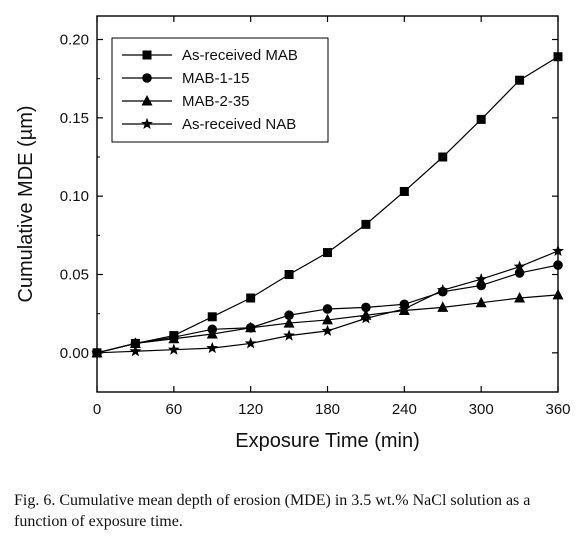  I want to click on y-tick-label: 0.05, so click(74, 275).